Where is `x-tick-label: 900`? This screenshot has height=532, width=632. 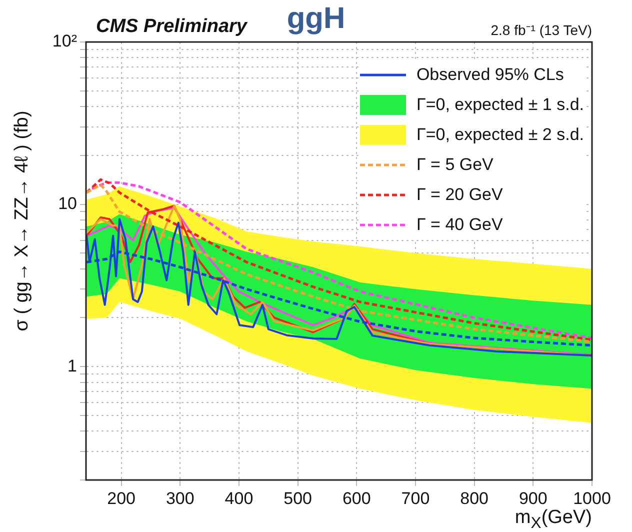
x-tick-label: 900 is located at coordinates (533, 498).